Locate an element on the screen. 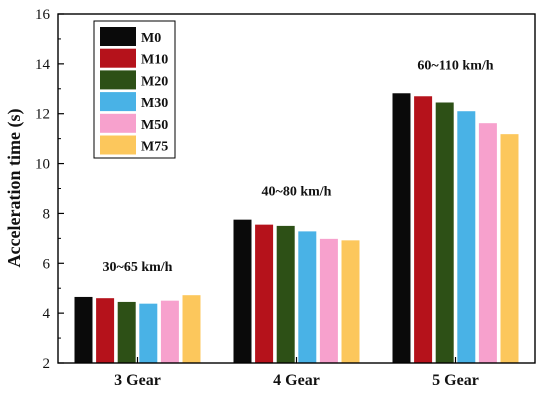  legend-label-m10: M10 is located at coordinates (154, 60).